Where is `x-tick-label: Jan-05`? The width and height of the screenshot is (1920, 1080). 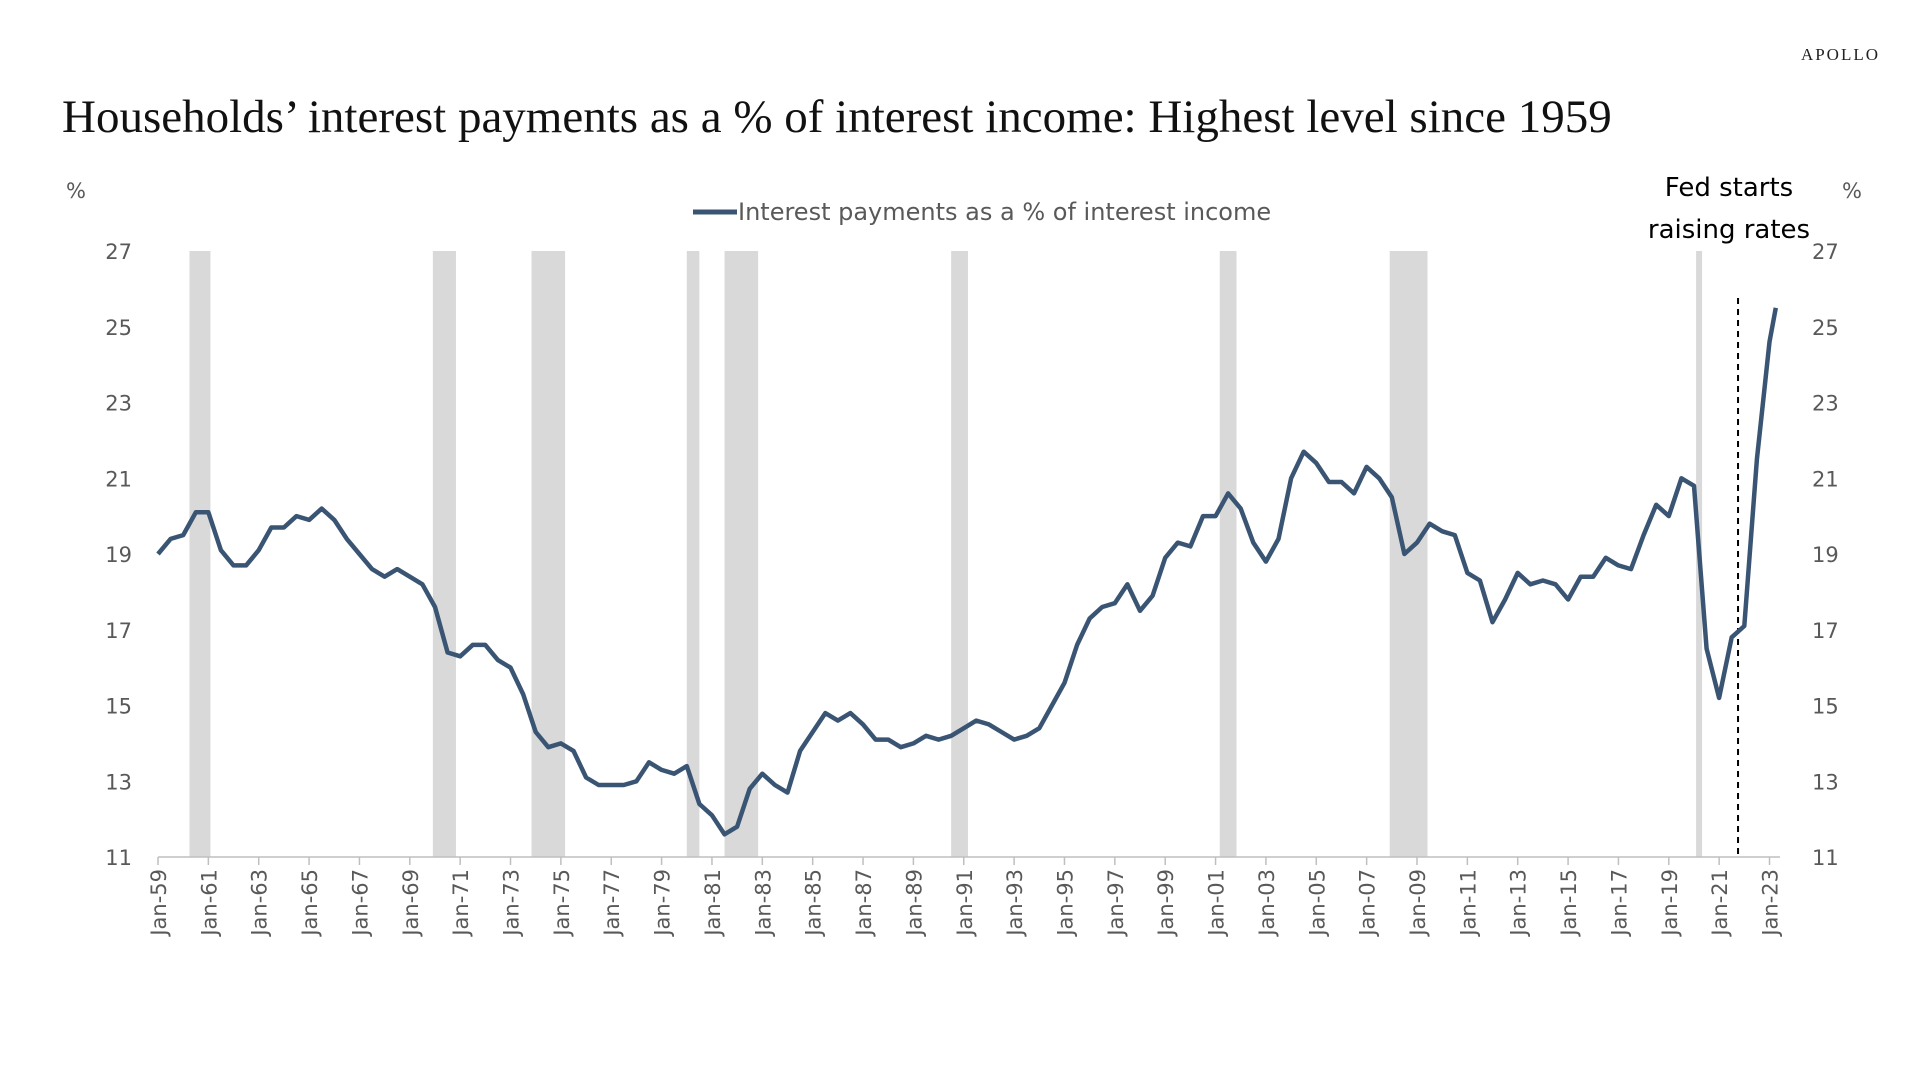 x-tick-label: Jan-05 is located at coordinates (1317, 903).